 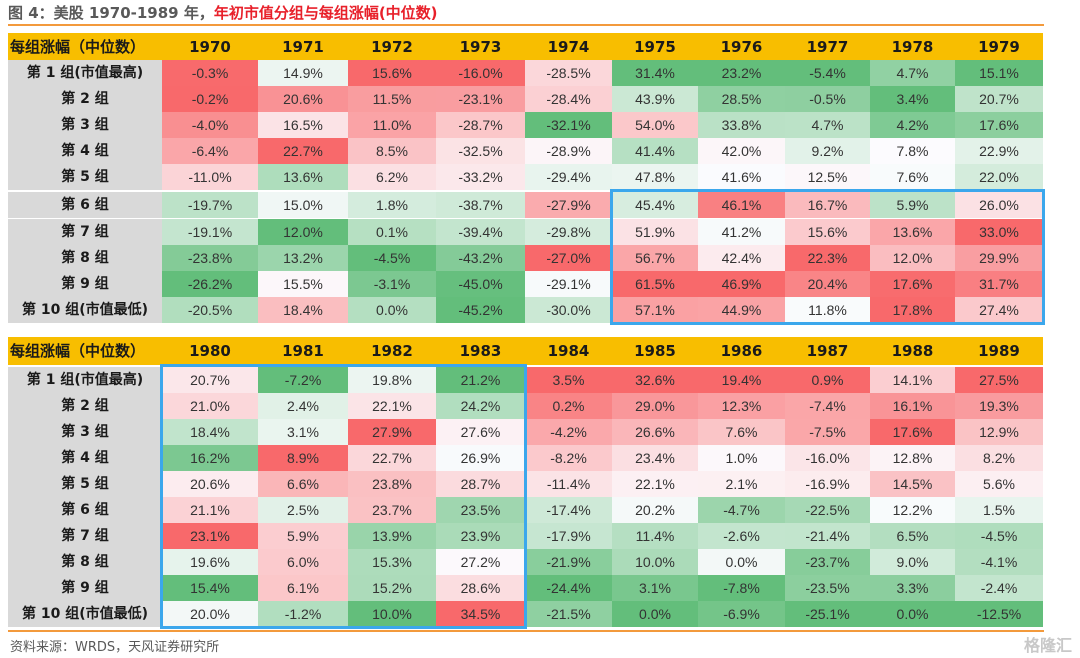 What do you see at coordinates (741, 47) in the screenshot?
I see `year-header: 1976` at bounding box center [741, 47].